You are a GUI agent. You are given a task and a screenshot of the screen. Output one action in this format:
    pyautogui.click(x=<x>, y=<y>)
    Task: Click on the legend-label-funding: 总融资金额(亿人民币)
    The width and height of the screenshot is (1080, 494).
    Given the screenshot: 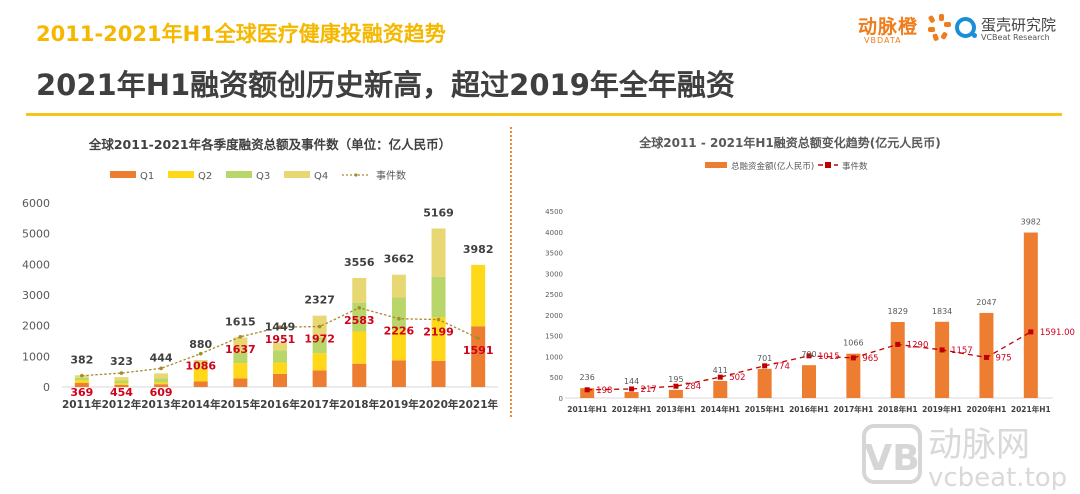 What is the action you would take?
    pyautogui.click(x=772, y=166)
    